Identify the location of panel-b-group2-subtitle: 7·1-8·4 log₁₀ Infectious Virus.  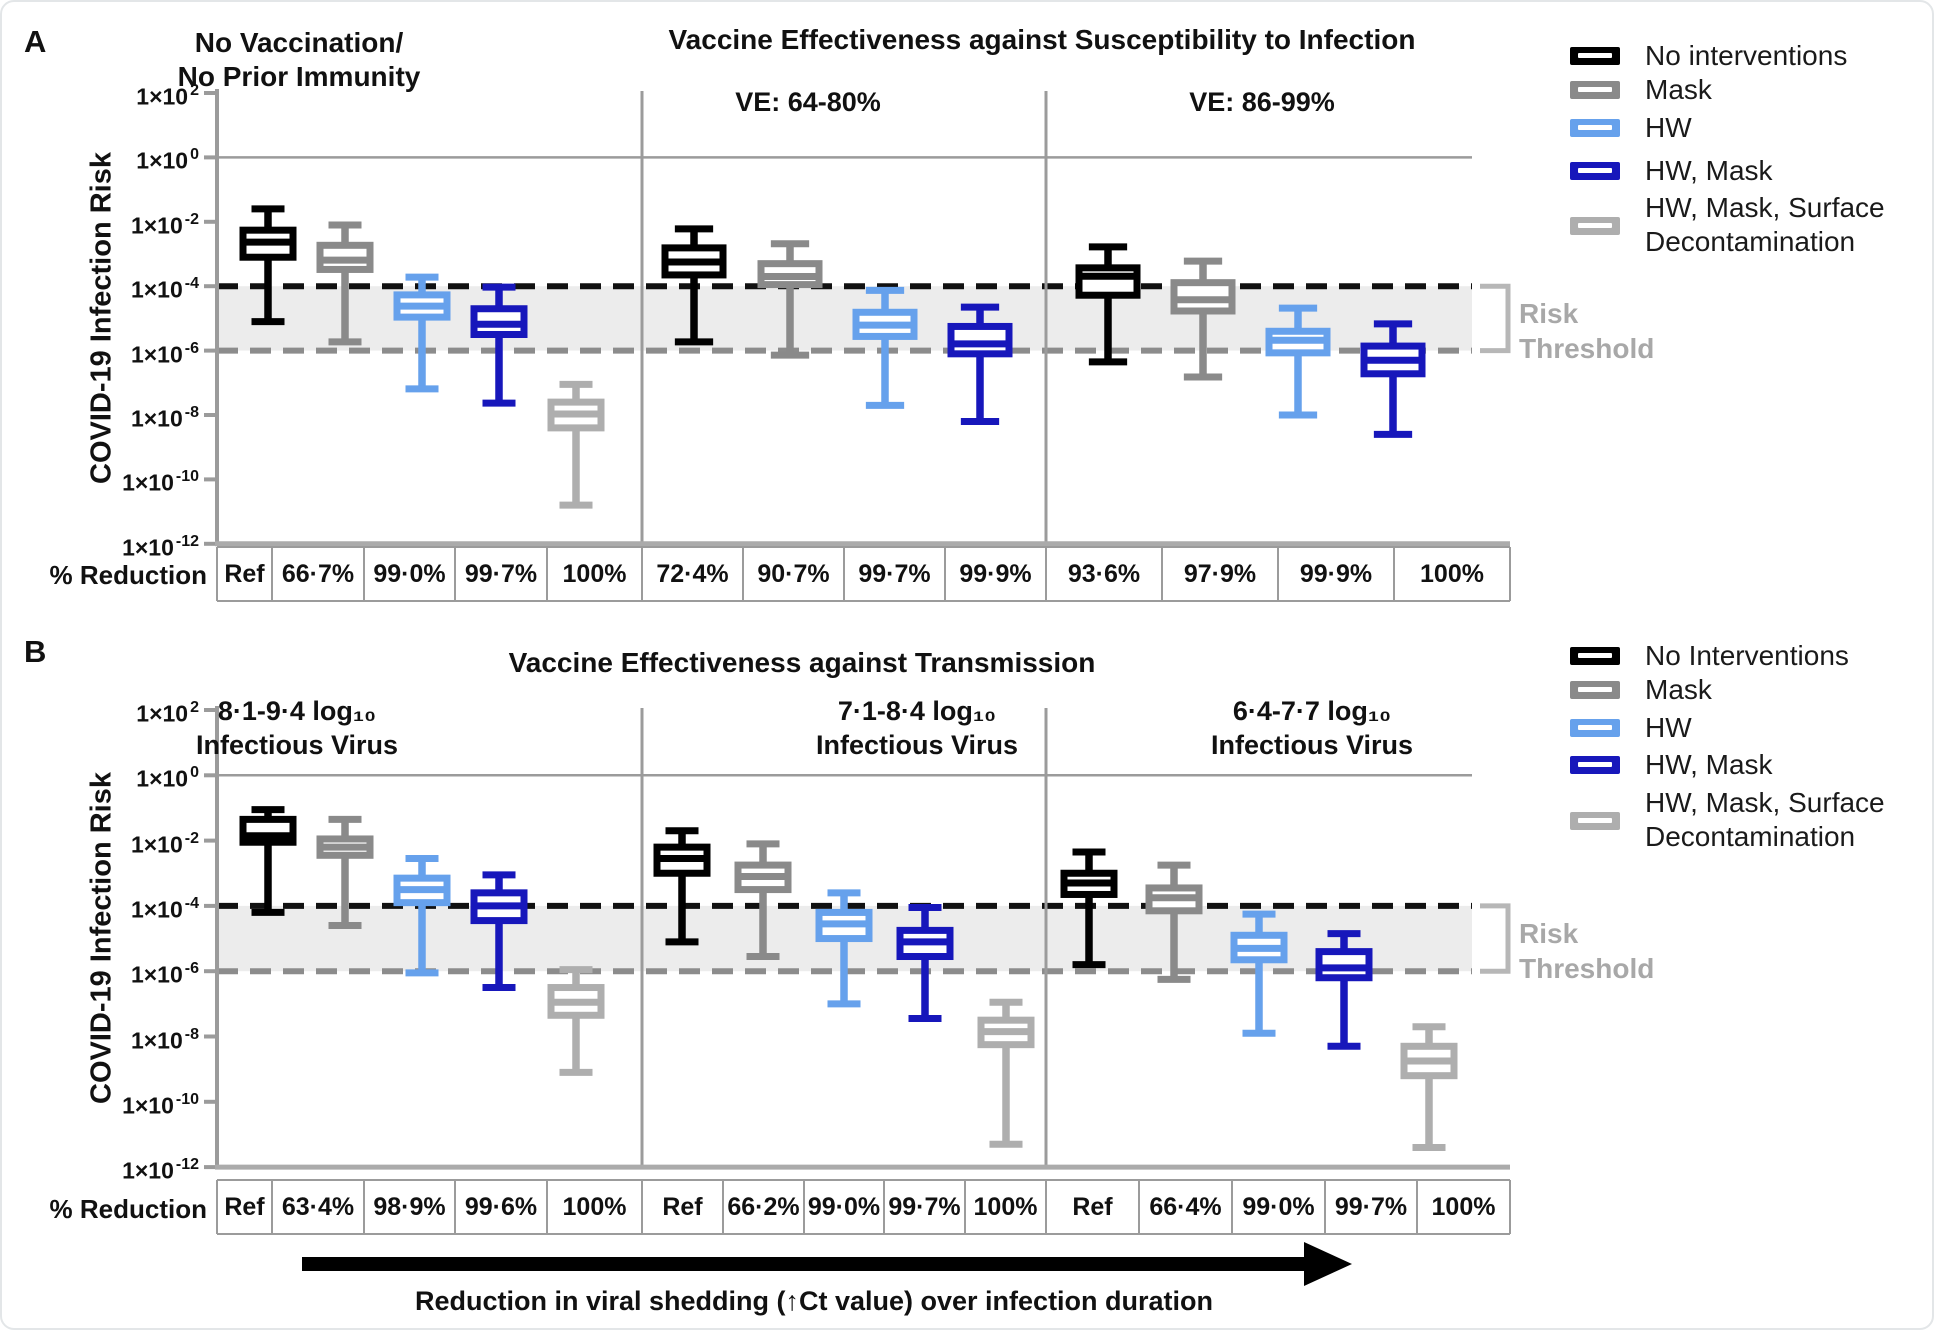
(917, 728).